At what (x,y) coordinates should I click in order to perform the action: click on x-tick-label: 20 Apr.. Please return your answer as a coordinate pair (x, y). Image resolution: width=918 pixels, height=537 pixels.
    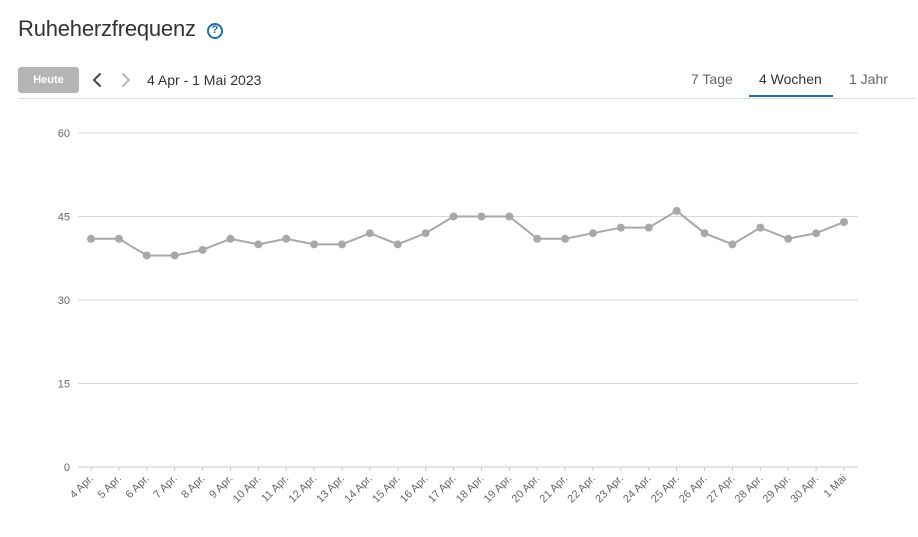
    Looking at the image, I should click on (526, 489).